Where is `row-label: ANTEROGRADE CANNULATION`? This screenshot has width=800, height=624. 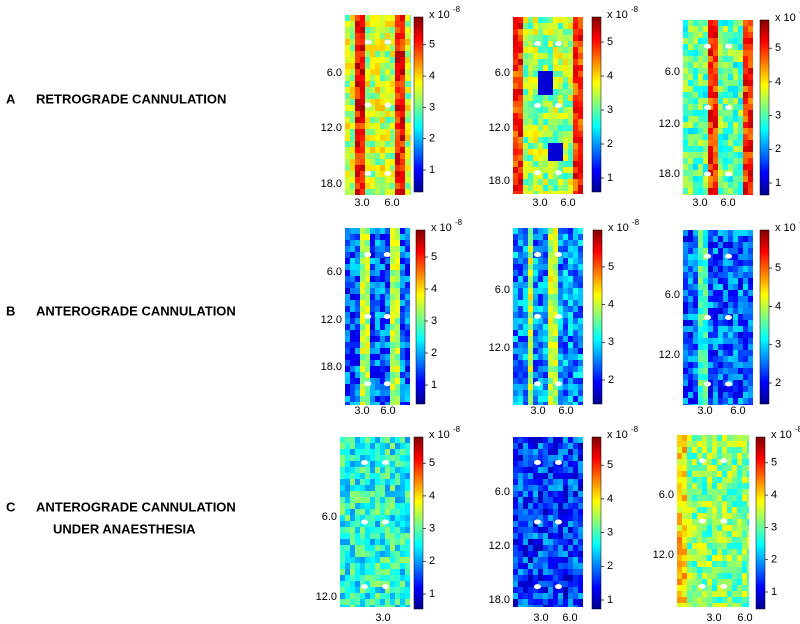 row-label: ANTEROGRADE CANNULATION is located at coordinates (136, 506).